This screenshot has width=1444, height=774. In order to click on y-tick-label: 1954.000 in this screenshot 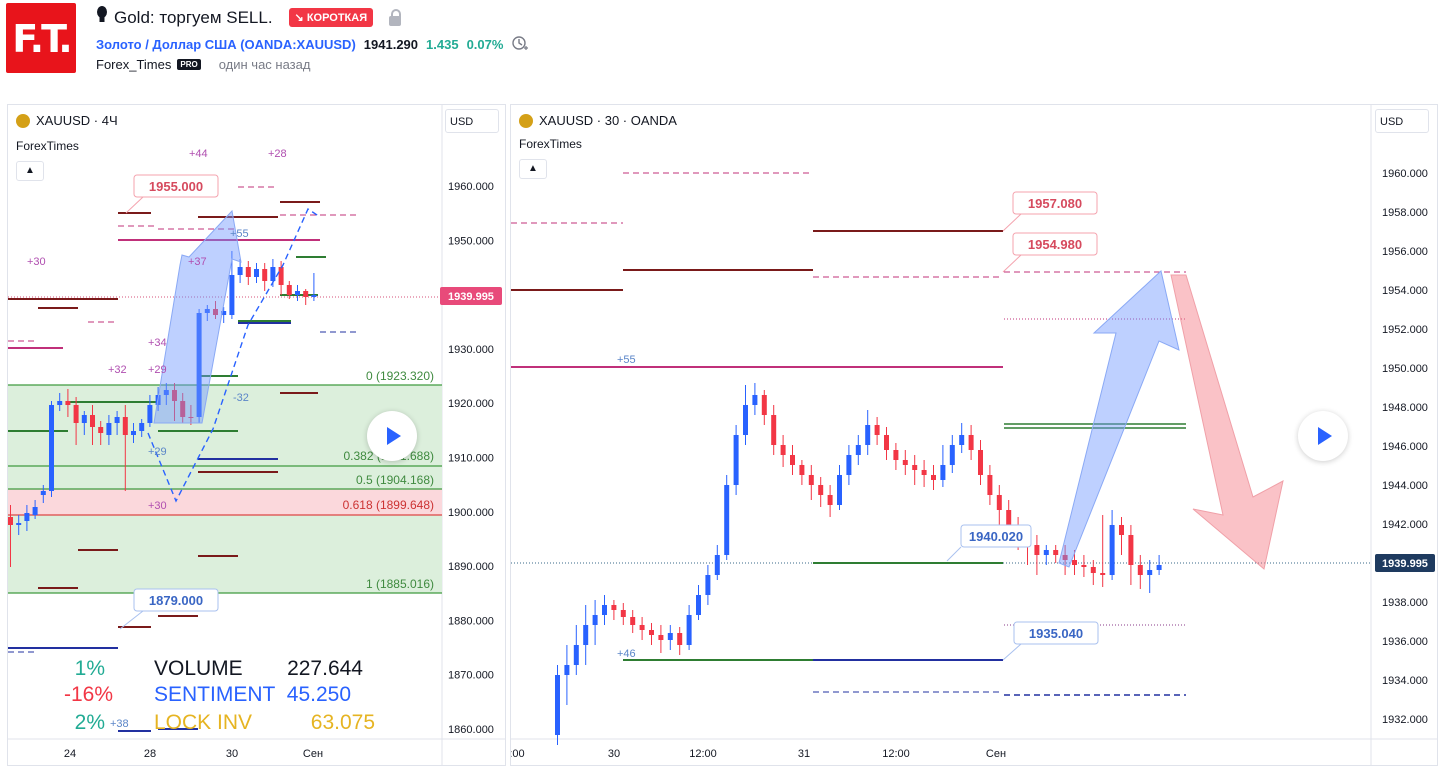, I will do `click(1405, 291)`.